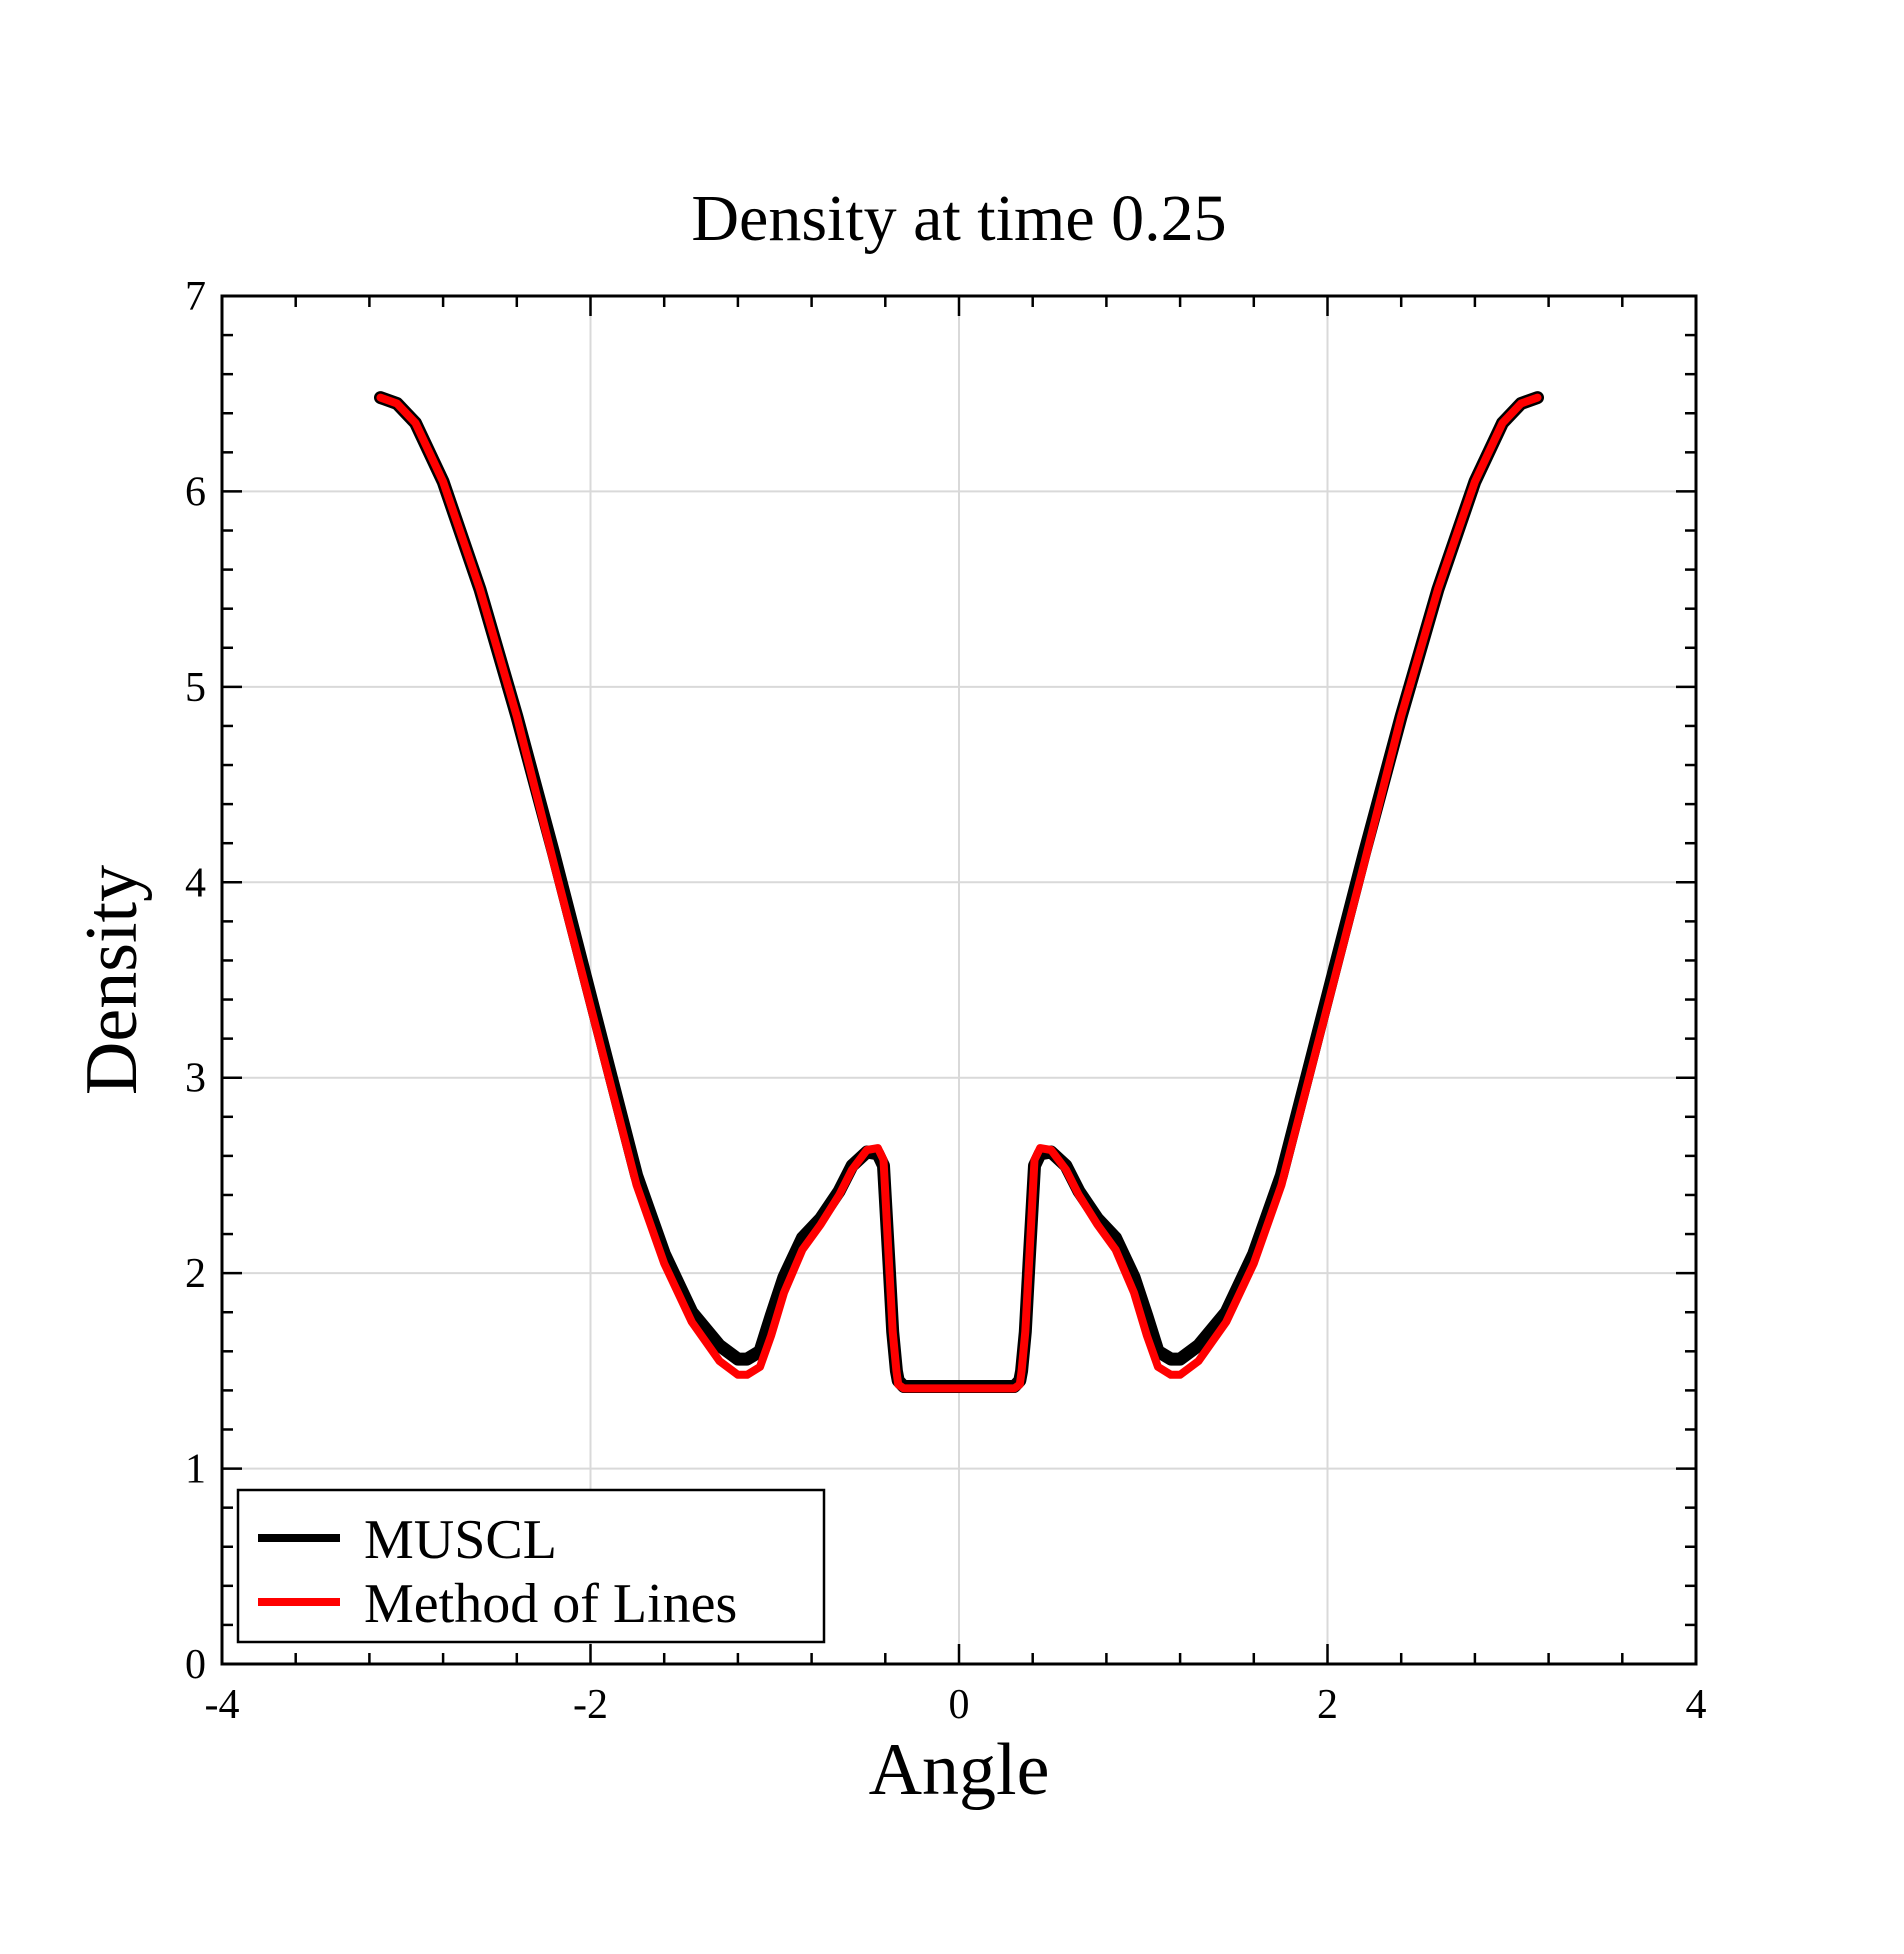  What do you see at coordinates (195, 688) in the screenshot?
I see `y-tick-label: 5` at bounding box center [195, 688].